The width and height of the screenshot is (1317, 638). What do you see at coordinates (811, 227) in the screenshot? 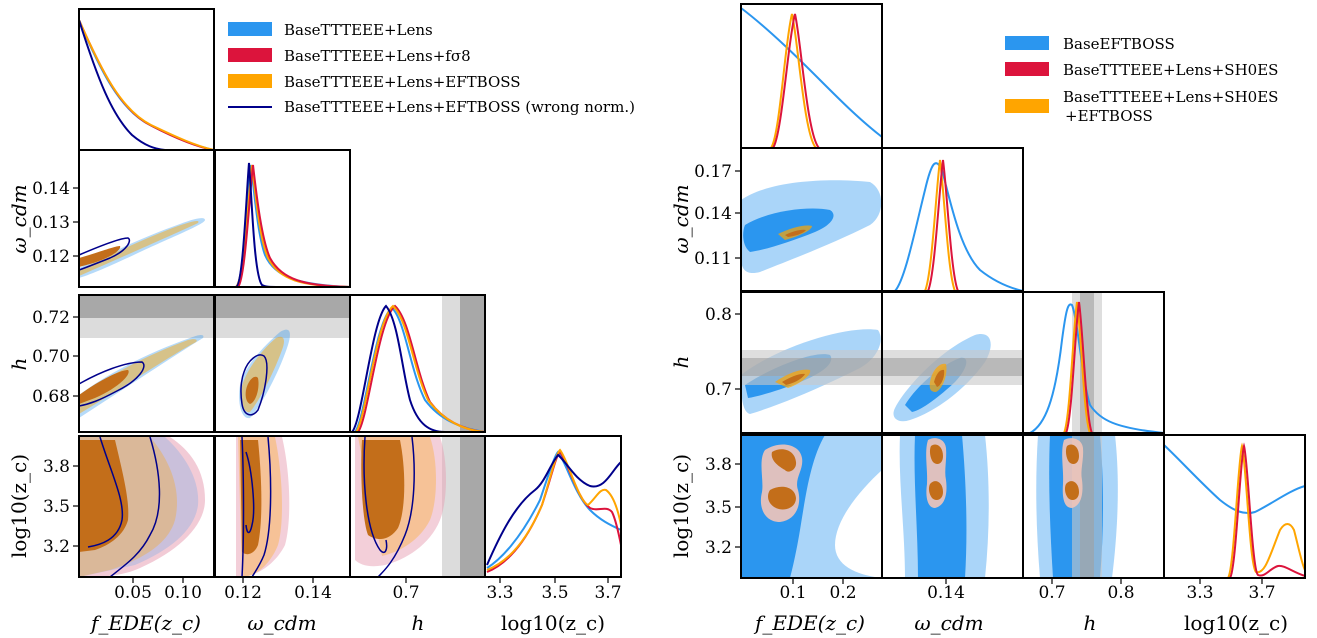
I see `right-omega-vs-fede` at bounding box center [811, 227].